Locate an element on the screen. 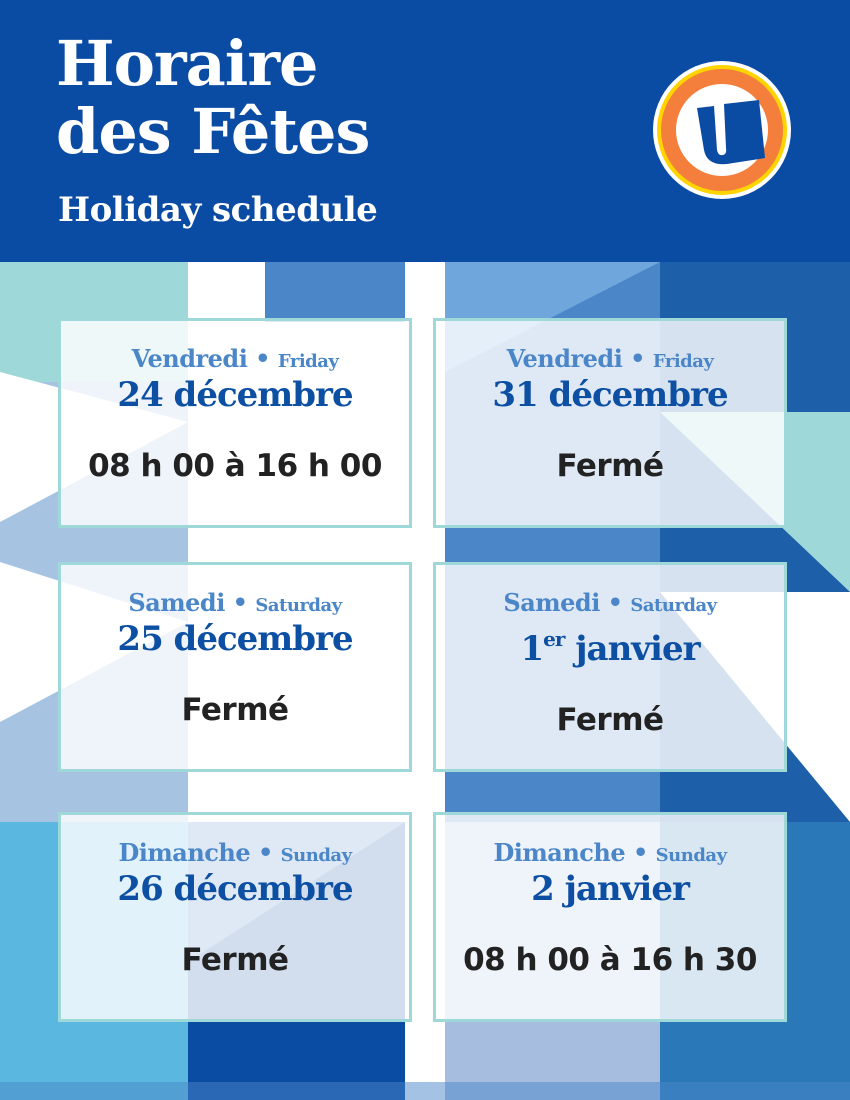 The image size is (850, 1100). date-number: 1 is located at coordinates (532, 649).